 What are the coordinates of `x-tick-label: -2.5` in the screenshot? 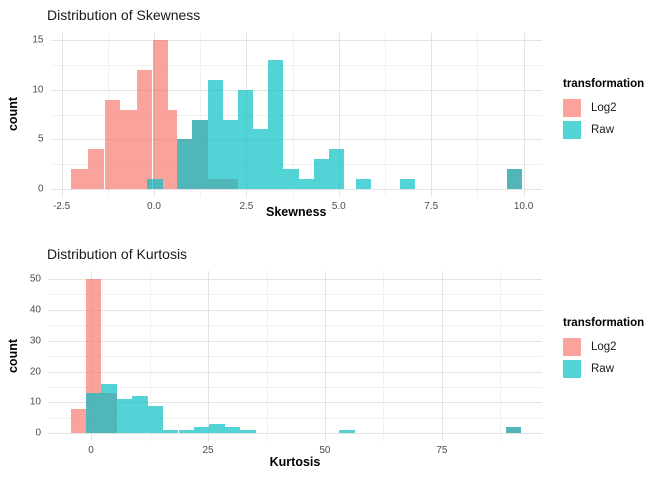 It's located at (61, 206).